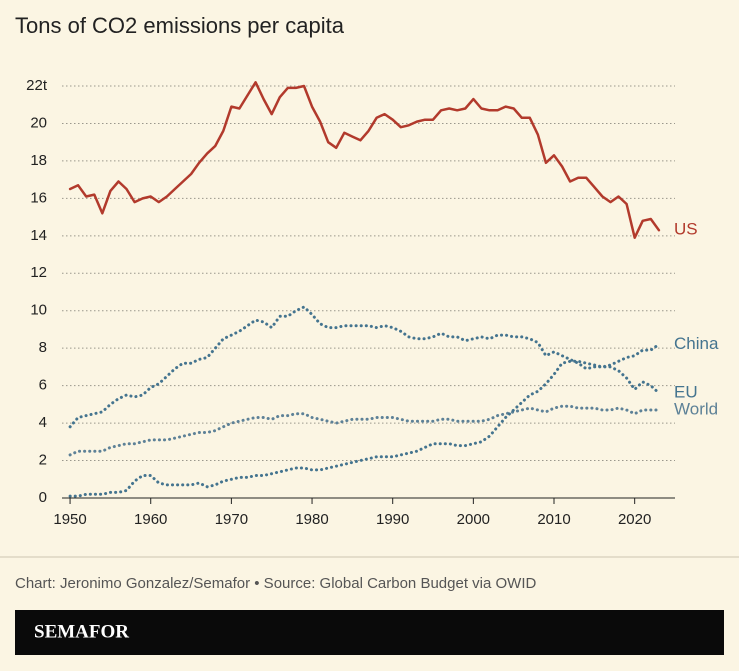 The height and width of the screenshot is (671, 739). Describe the element at coordinates (553, 519) in the screenshot. I see `x-tick-label: 2010` at that location.